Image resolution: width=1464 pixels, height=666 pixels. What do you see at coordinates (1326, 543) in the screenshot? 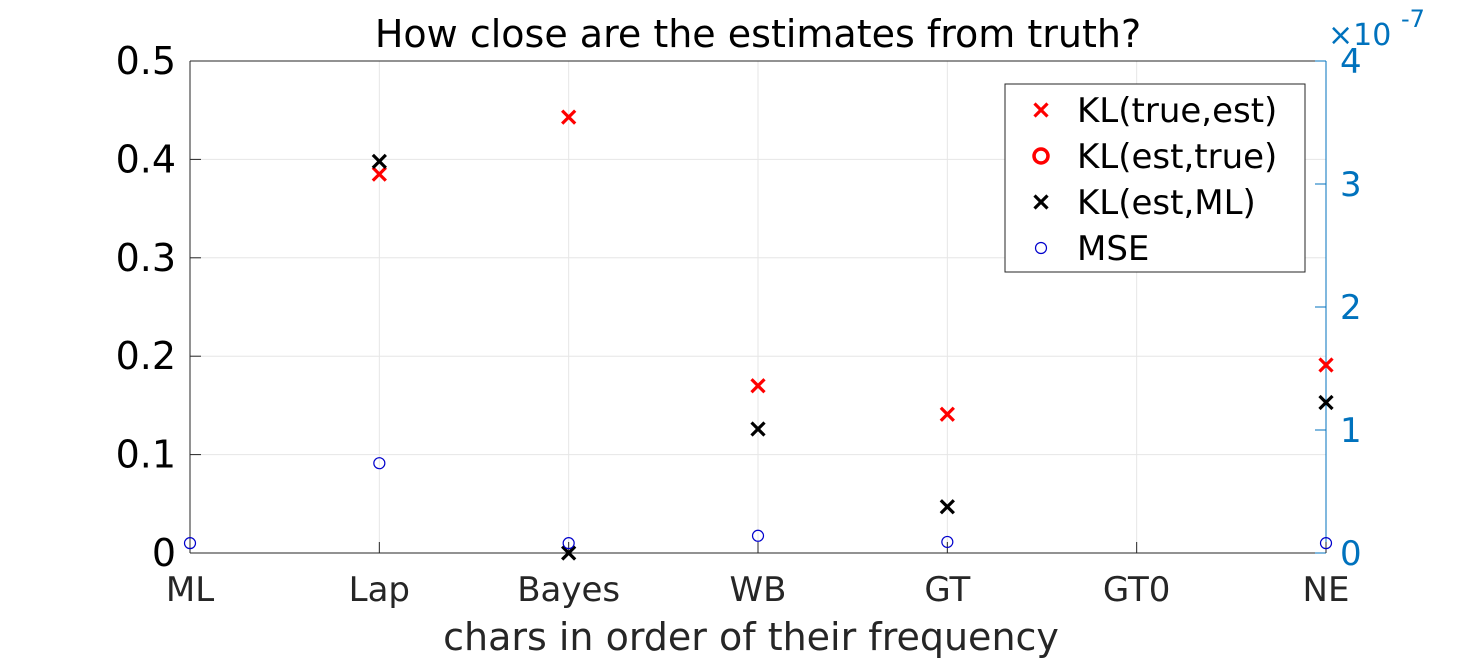
I see `data-point-mse-ne` at bounding box center [1326, 543].